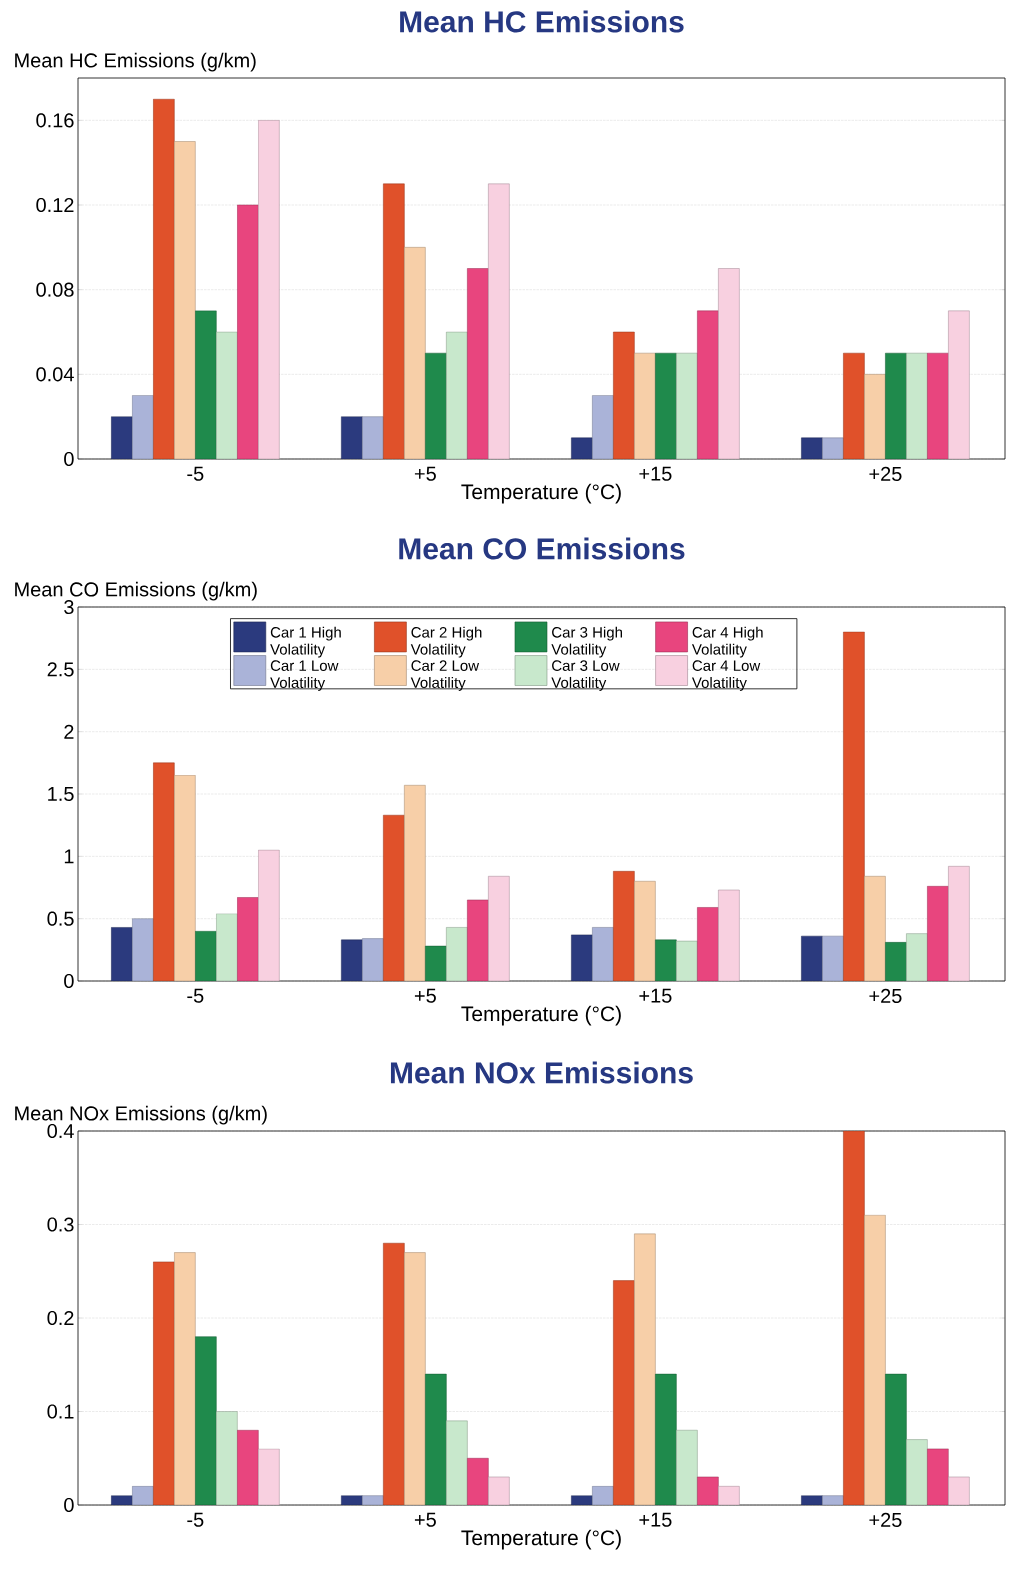  What do you see at coordinates (60, 918) in the screenshot?
I see `y-tick-label: 0.5` at bounding box center [60, 918].